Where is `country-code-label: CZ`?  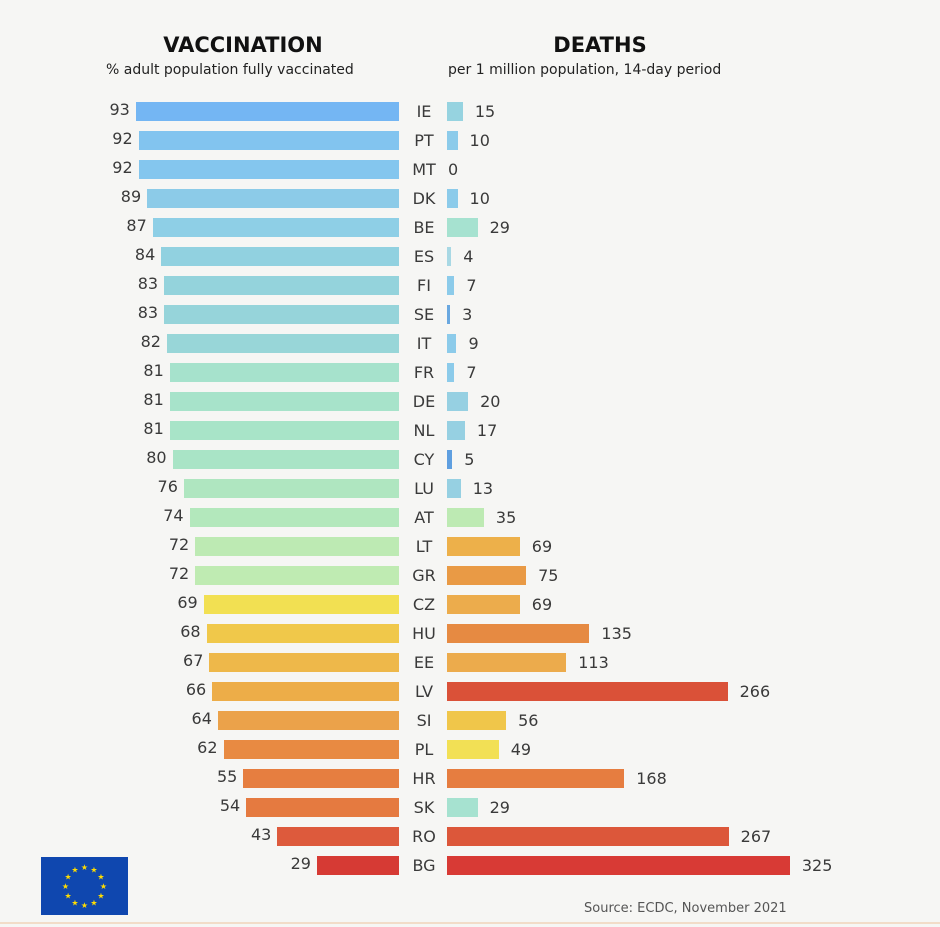
country-code-label: CZ is located at coordinates (424, 604).